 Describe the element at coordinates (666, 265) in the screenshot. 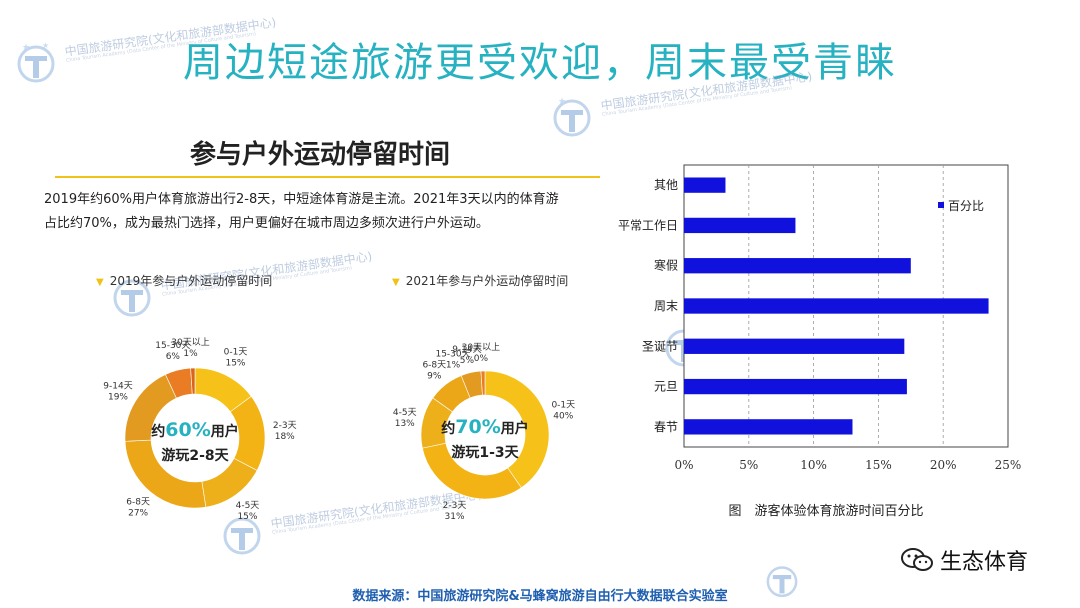

I see `y-category-label: 寒假` at that location.